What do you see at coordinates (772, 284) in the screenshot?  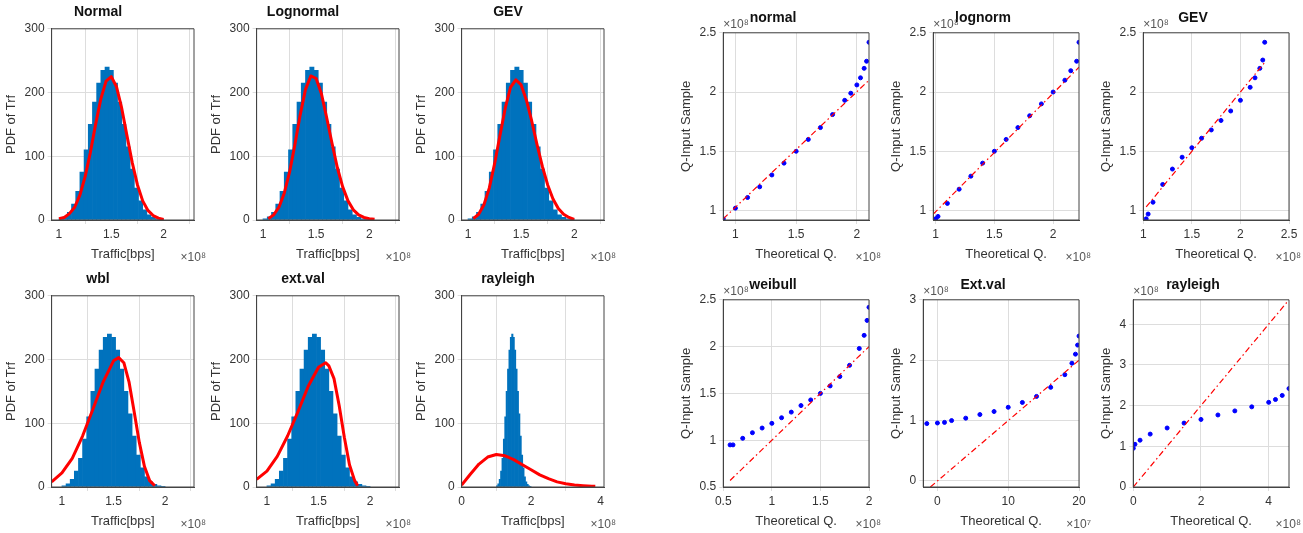 I see `chart-title: weibull` at bounding box center [772, 284].